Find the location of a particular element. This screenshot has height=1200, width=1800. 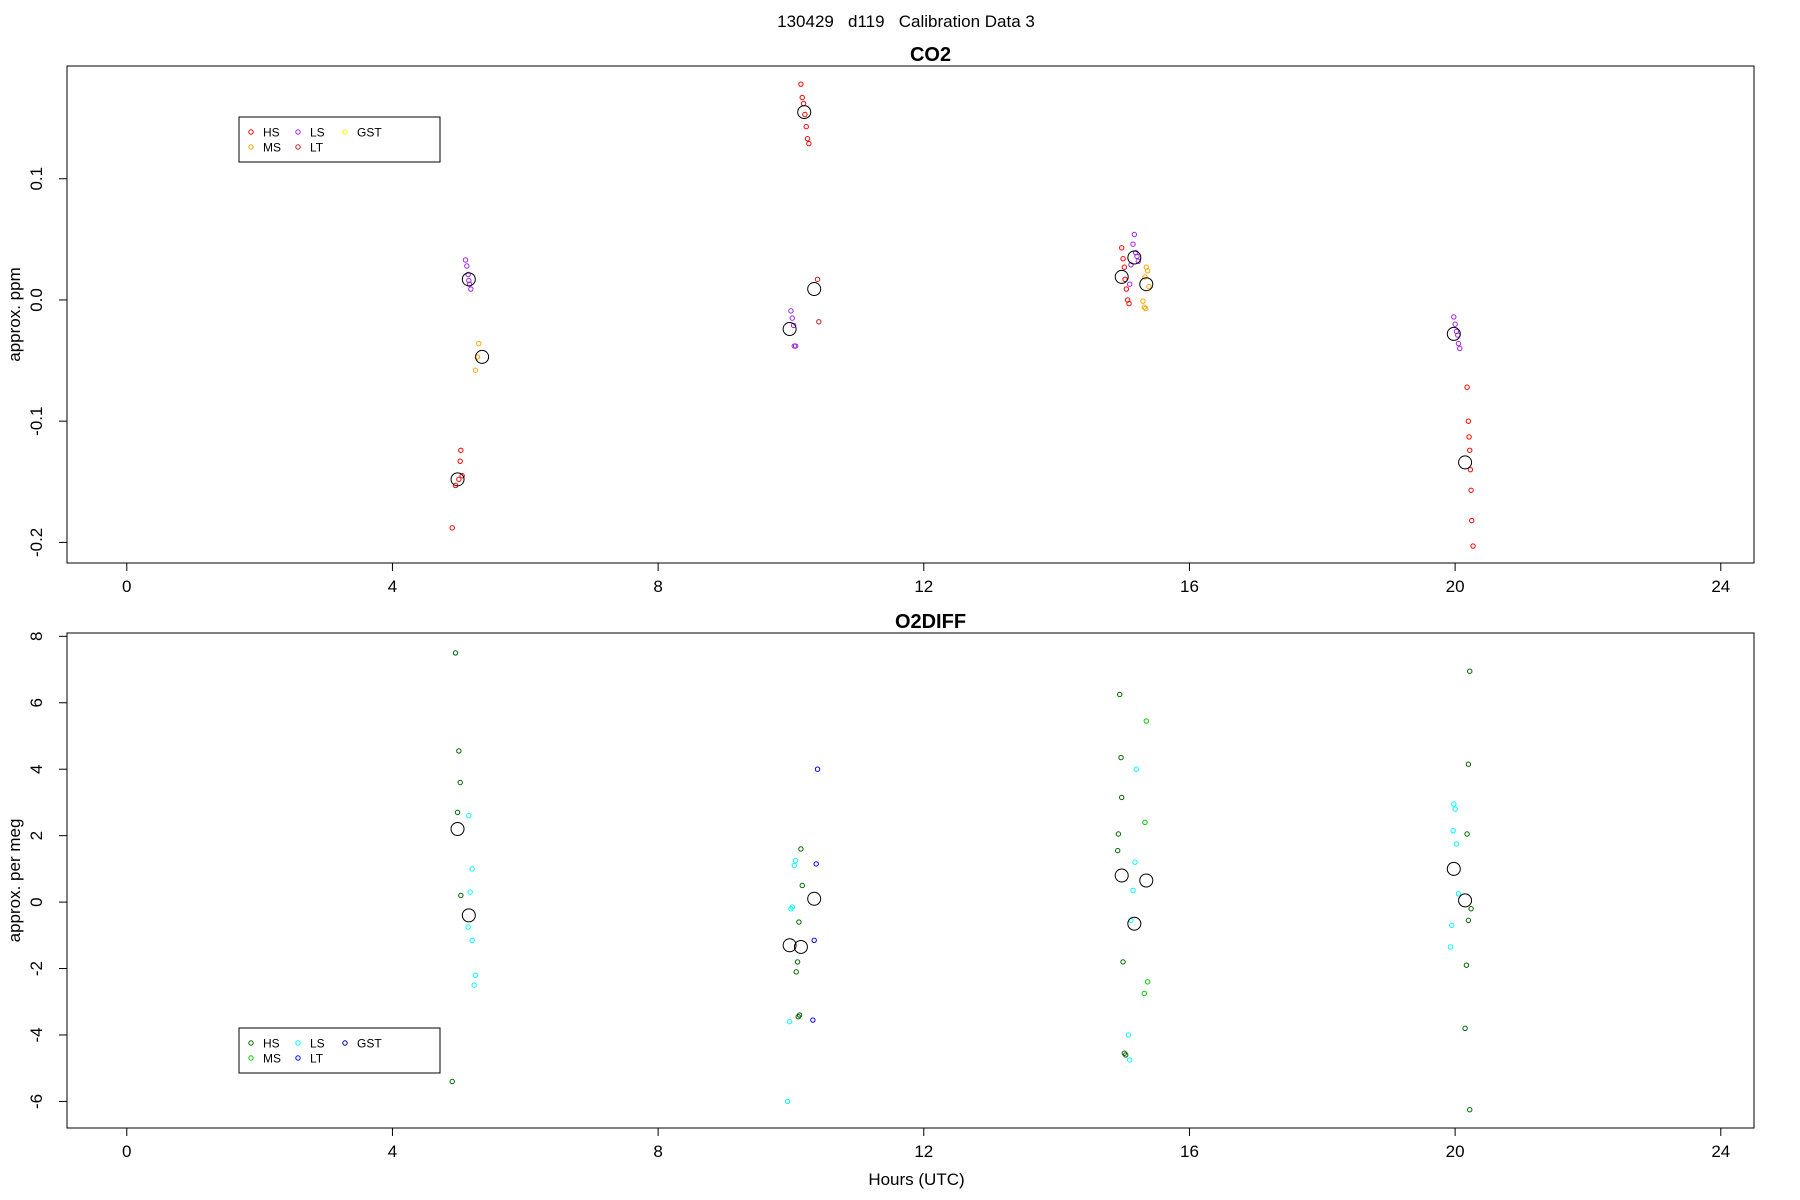

legend-label: GST is located at coordinates (369, 1044).